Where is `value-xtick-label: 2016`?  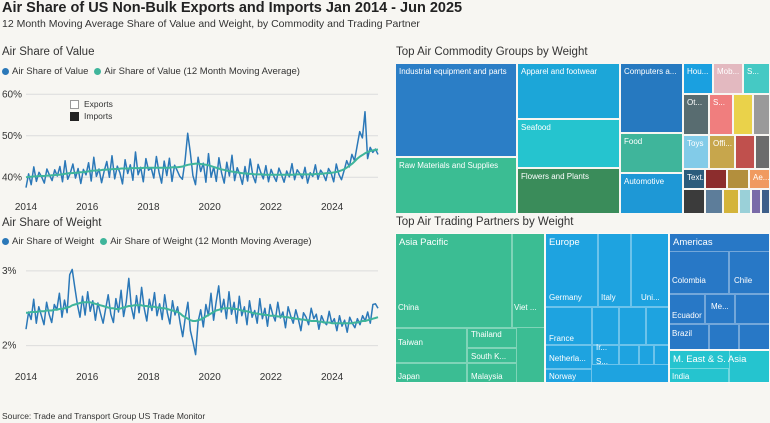 value-xtick-label: 2016 is located at coordinates (87, 207).